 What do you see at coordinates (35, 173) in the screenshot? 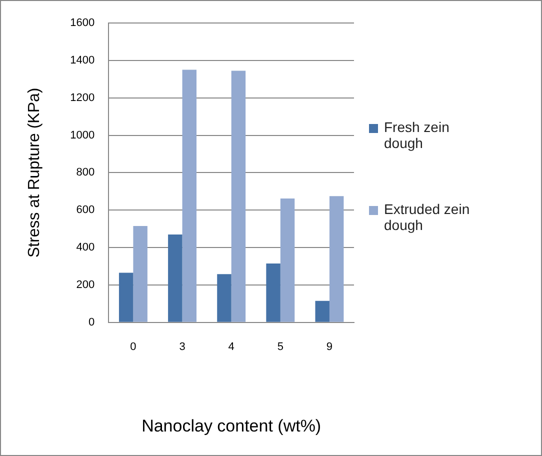
I see `y-axis-title: Stress at Rupture (KPa)` at bounding box center [35, 173].